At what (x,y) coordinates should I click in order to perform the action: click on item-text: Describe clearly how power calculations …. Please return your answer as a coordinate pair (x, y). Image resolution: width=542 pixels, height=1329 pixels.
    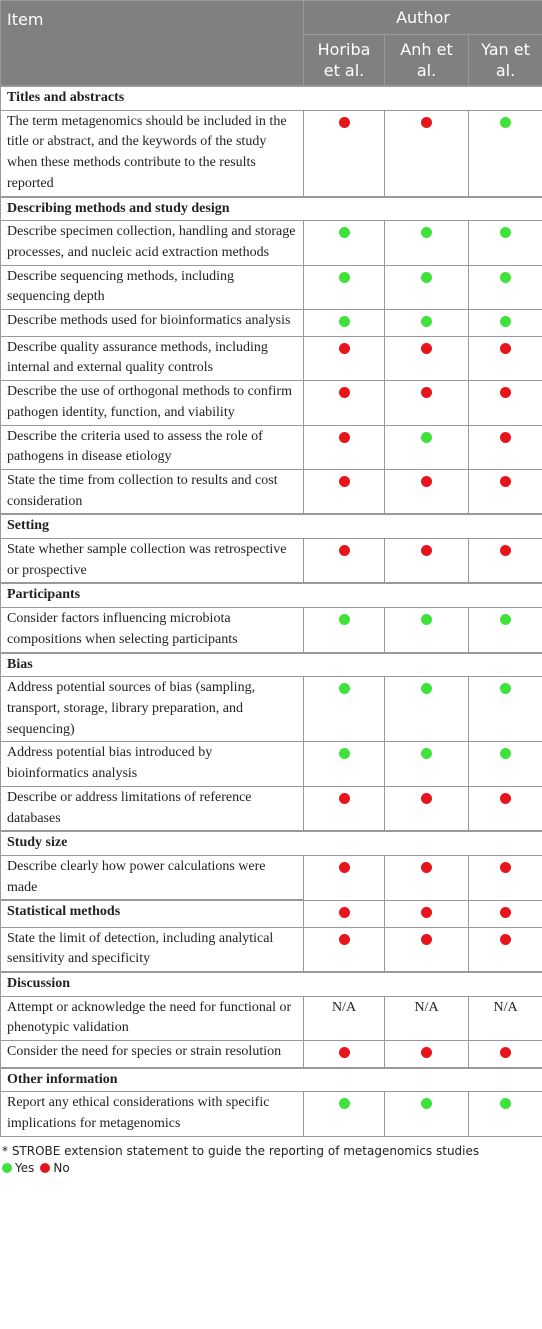
    Looking at the image, I should click on (152, 877).